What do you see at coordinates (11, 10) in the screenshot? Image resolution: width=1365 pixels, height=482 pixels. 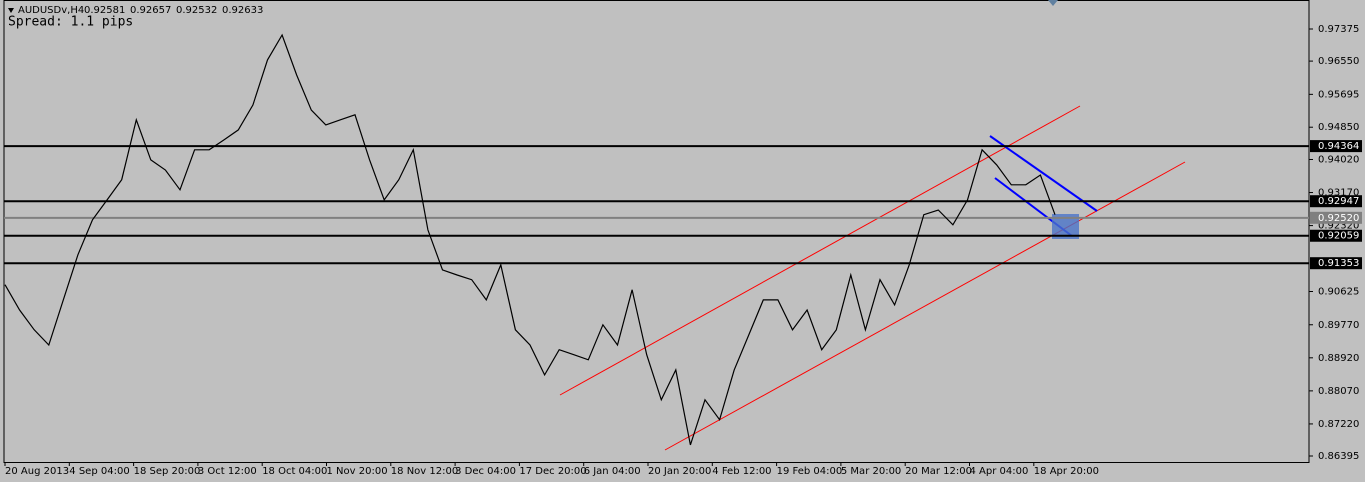 I see `dropdown-icon` at bounding box center [11, 10].